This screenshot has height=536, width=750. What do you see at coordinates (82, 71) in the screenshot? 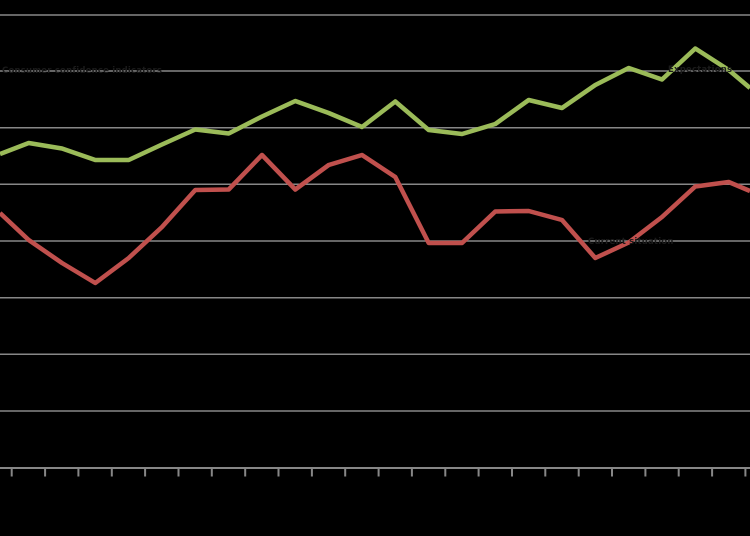
I see `chart-title-annotation: Consumer confidence indicators` at bounding box center [82, 71].